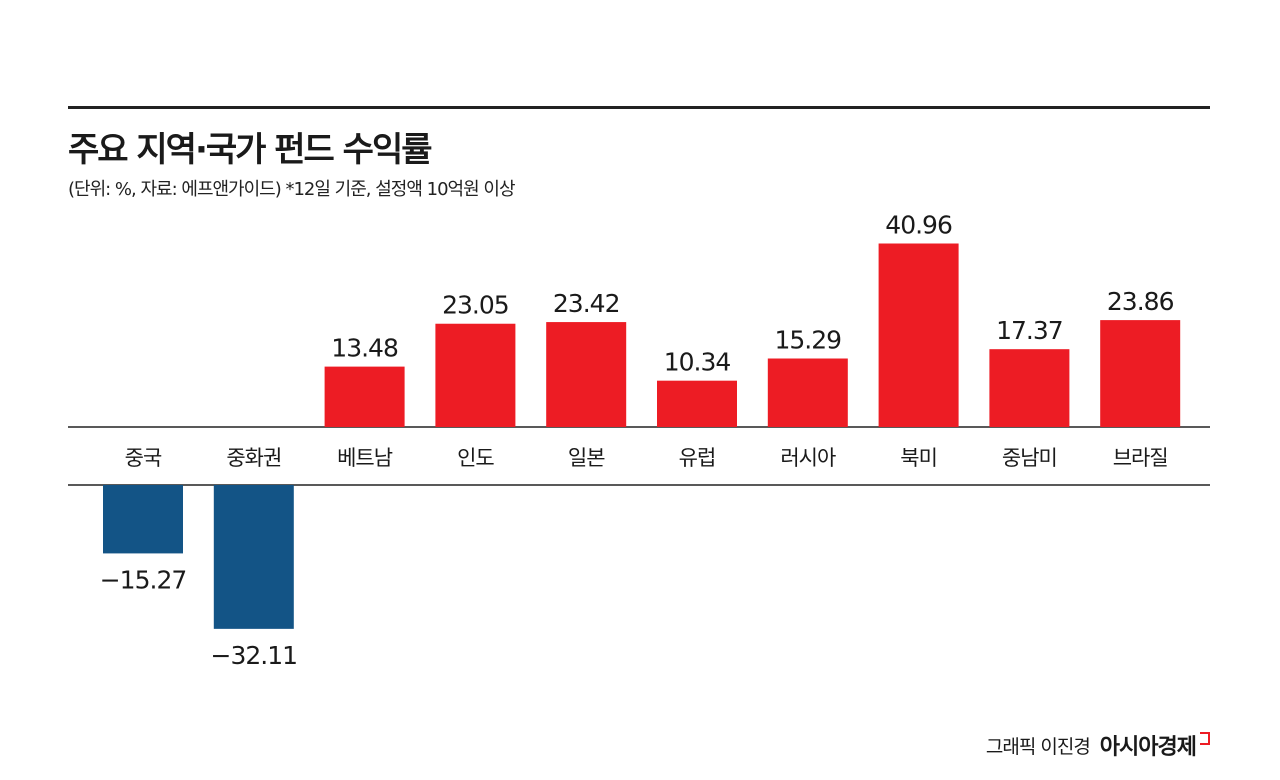 The height and width of the screenshot is (780, 1280). Describe the element at coordinates (1140, 458) in the screenshot. I see `category-label: 브라질` at that location.